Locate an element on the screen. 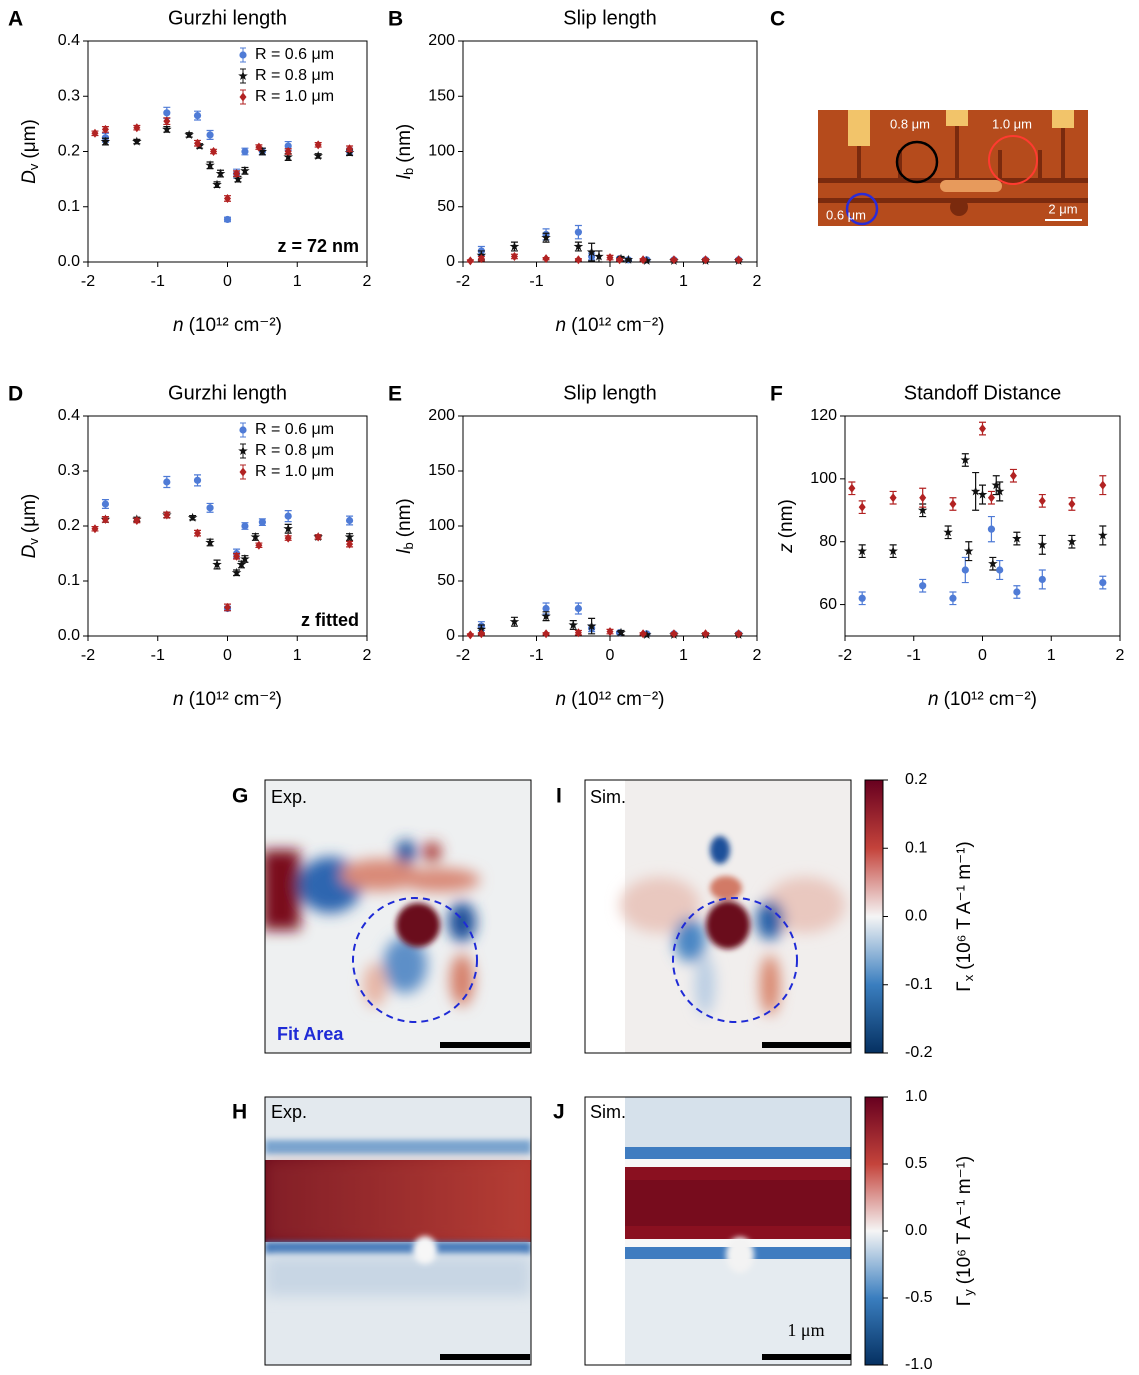 Image resolution: width=1139 pixels, height=1375 pixels. image-label: 2 μm is located at coordinates (1062, 208).